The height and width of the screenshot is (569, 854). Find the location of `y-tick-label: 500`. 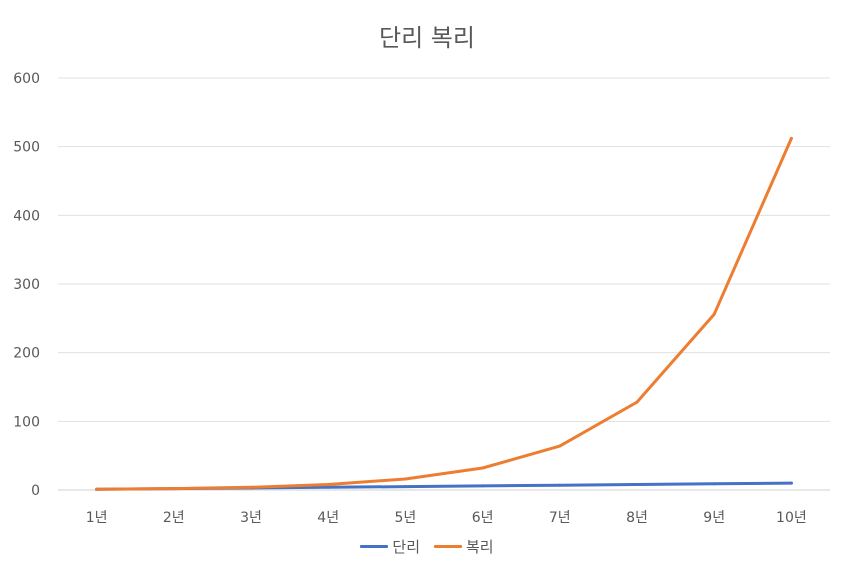

y-tick-label: 500 is located at coordinates (26, 148).